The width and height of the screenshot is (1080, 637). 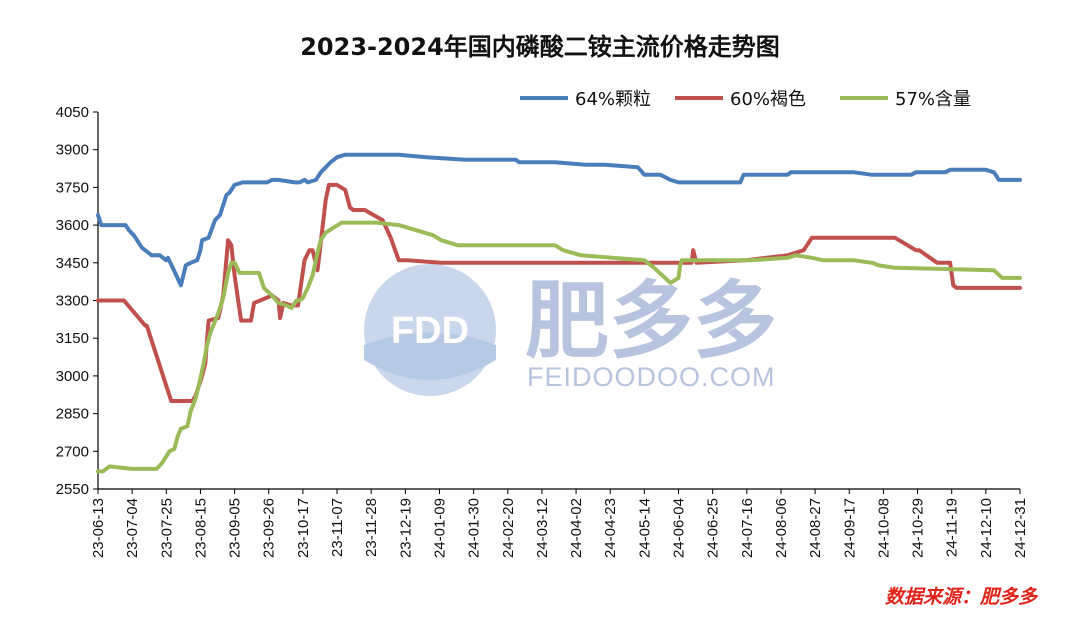 I want to click on x-tick-label: 23-12-19, so click(x=405, y=528).